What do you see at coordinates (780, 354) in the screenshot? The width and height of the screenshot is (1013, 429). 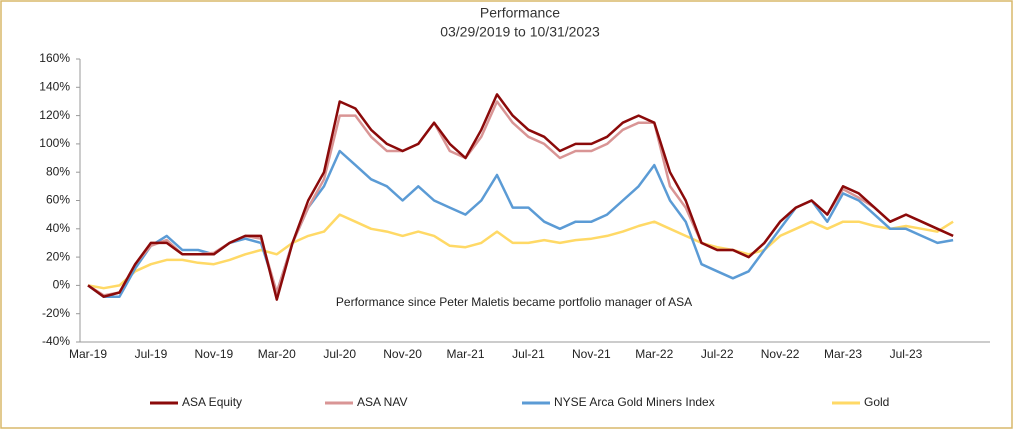 I see `x-tick-label: Nov-22` at bounding box center [780, 354].